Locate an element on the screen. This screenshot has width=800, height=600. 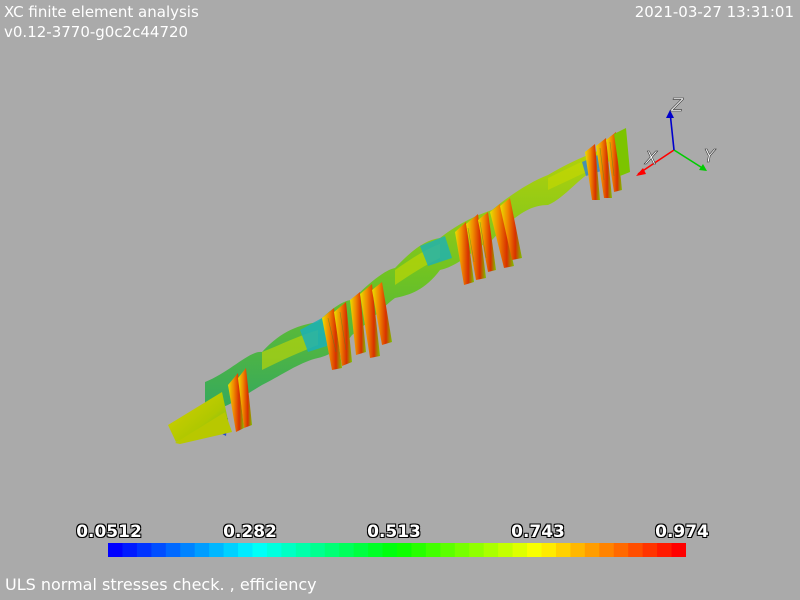
scale-tick-0: 0.0512 is located at coordinates (109, 532).